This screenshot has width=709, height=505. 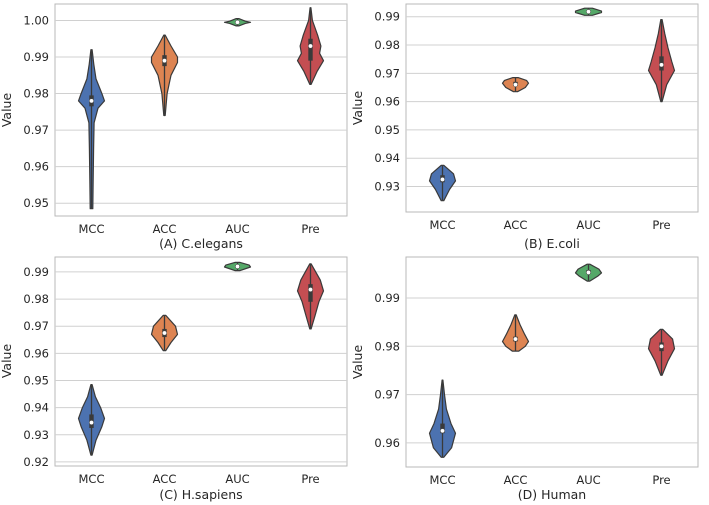 What do you see at coordinates (36, 20) in the screenshot?
I see `y-tick-label: 1.00` at bounding box center [36, 20].